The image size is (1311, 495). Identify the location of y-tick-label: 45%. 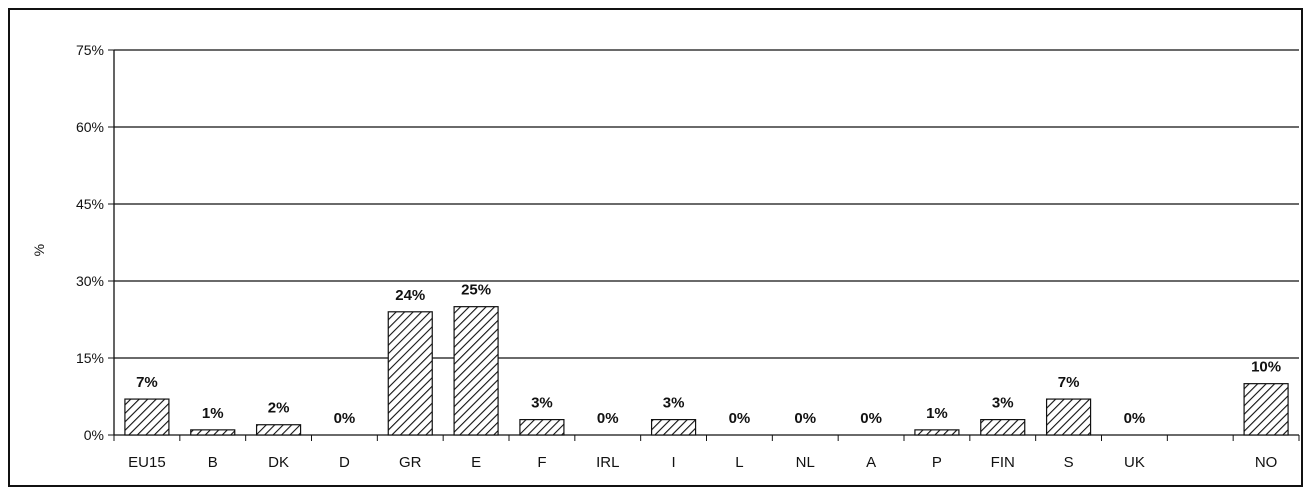
(90, 204).